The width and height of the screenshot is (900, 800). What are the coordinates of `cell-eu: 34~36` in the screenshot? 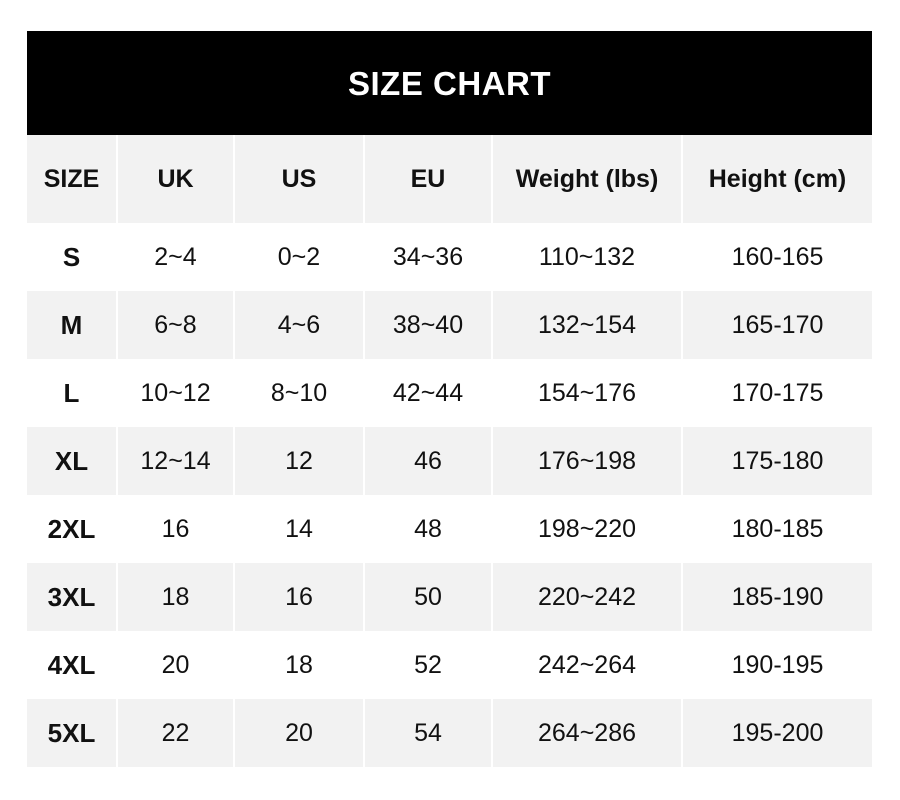 It's located at (429, 257).